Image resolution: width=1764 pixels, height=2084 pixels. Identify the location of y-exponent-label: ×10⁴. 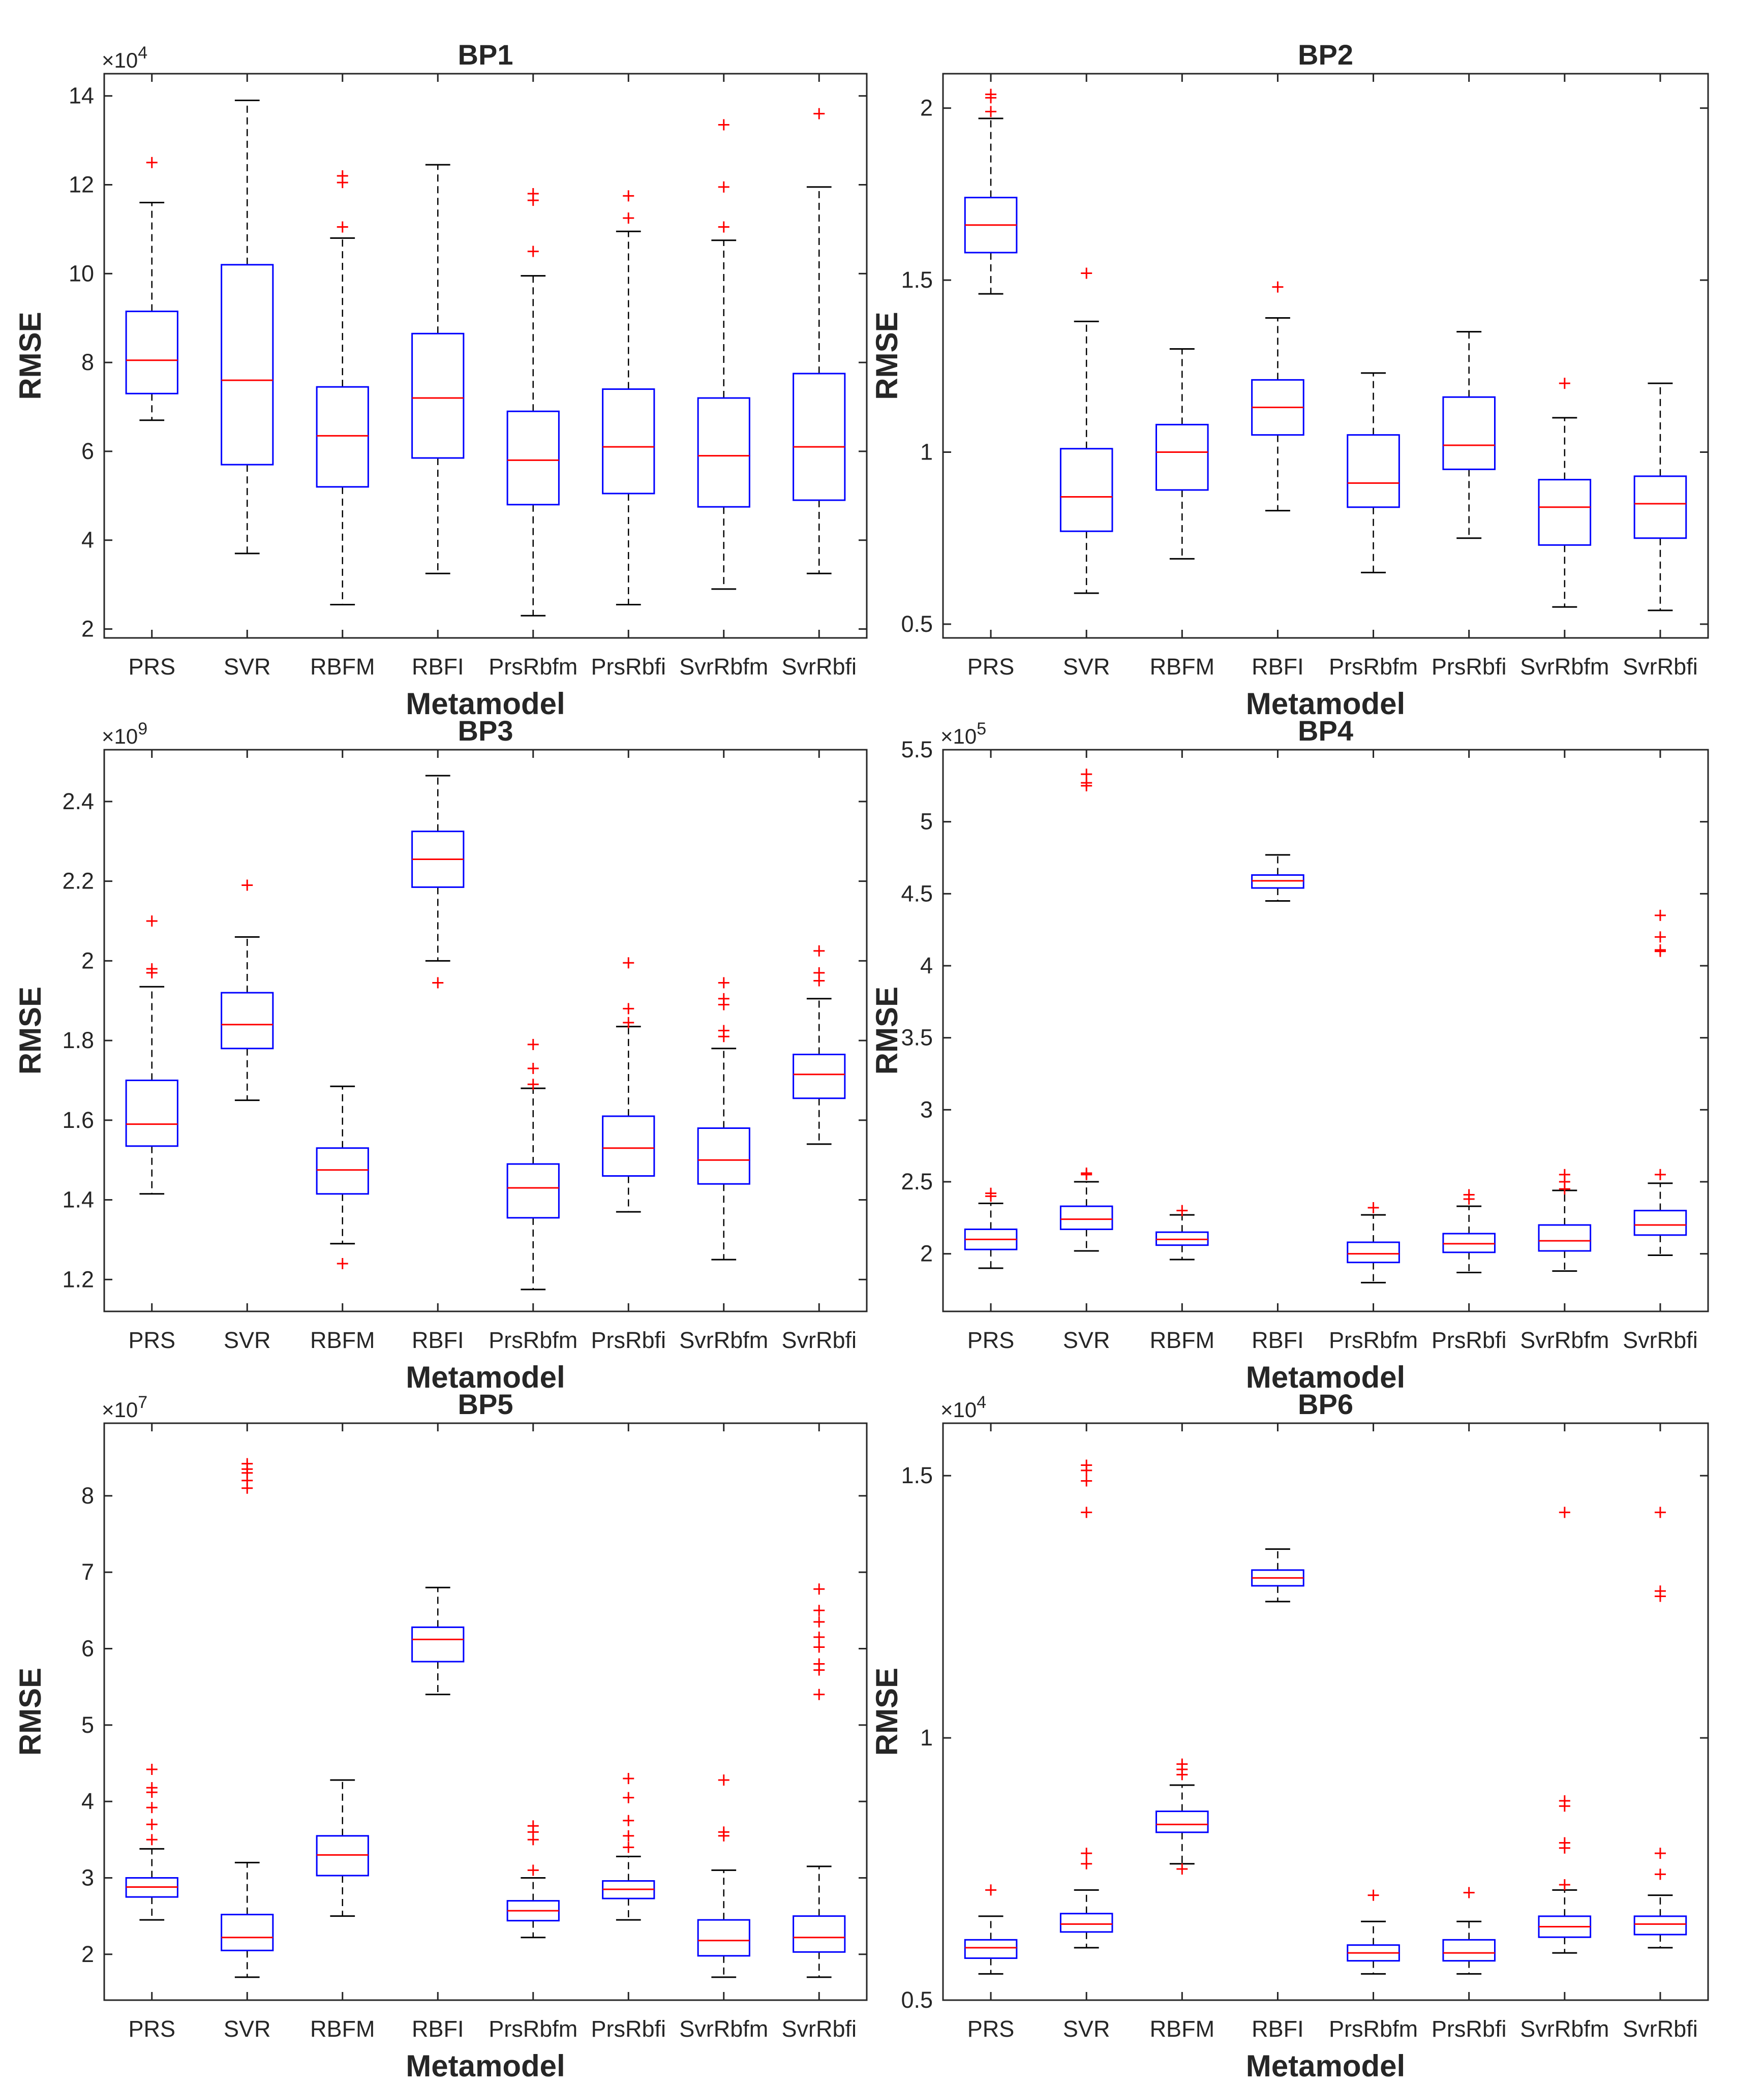
(963, 1407).